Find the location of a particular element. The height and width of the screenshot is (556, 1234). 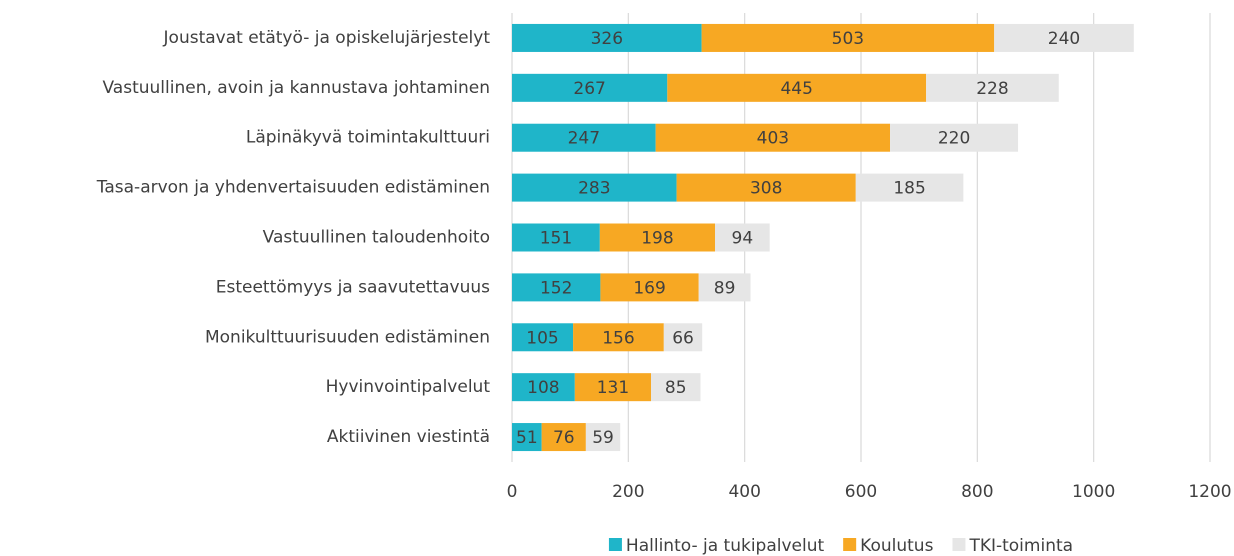

legend-label: TKI-toiminta is located at coordinates (1020, 546).